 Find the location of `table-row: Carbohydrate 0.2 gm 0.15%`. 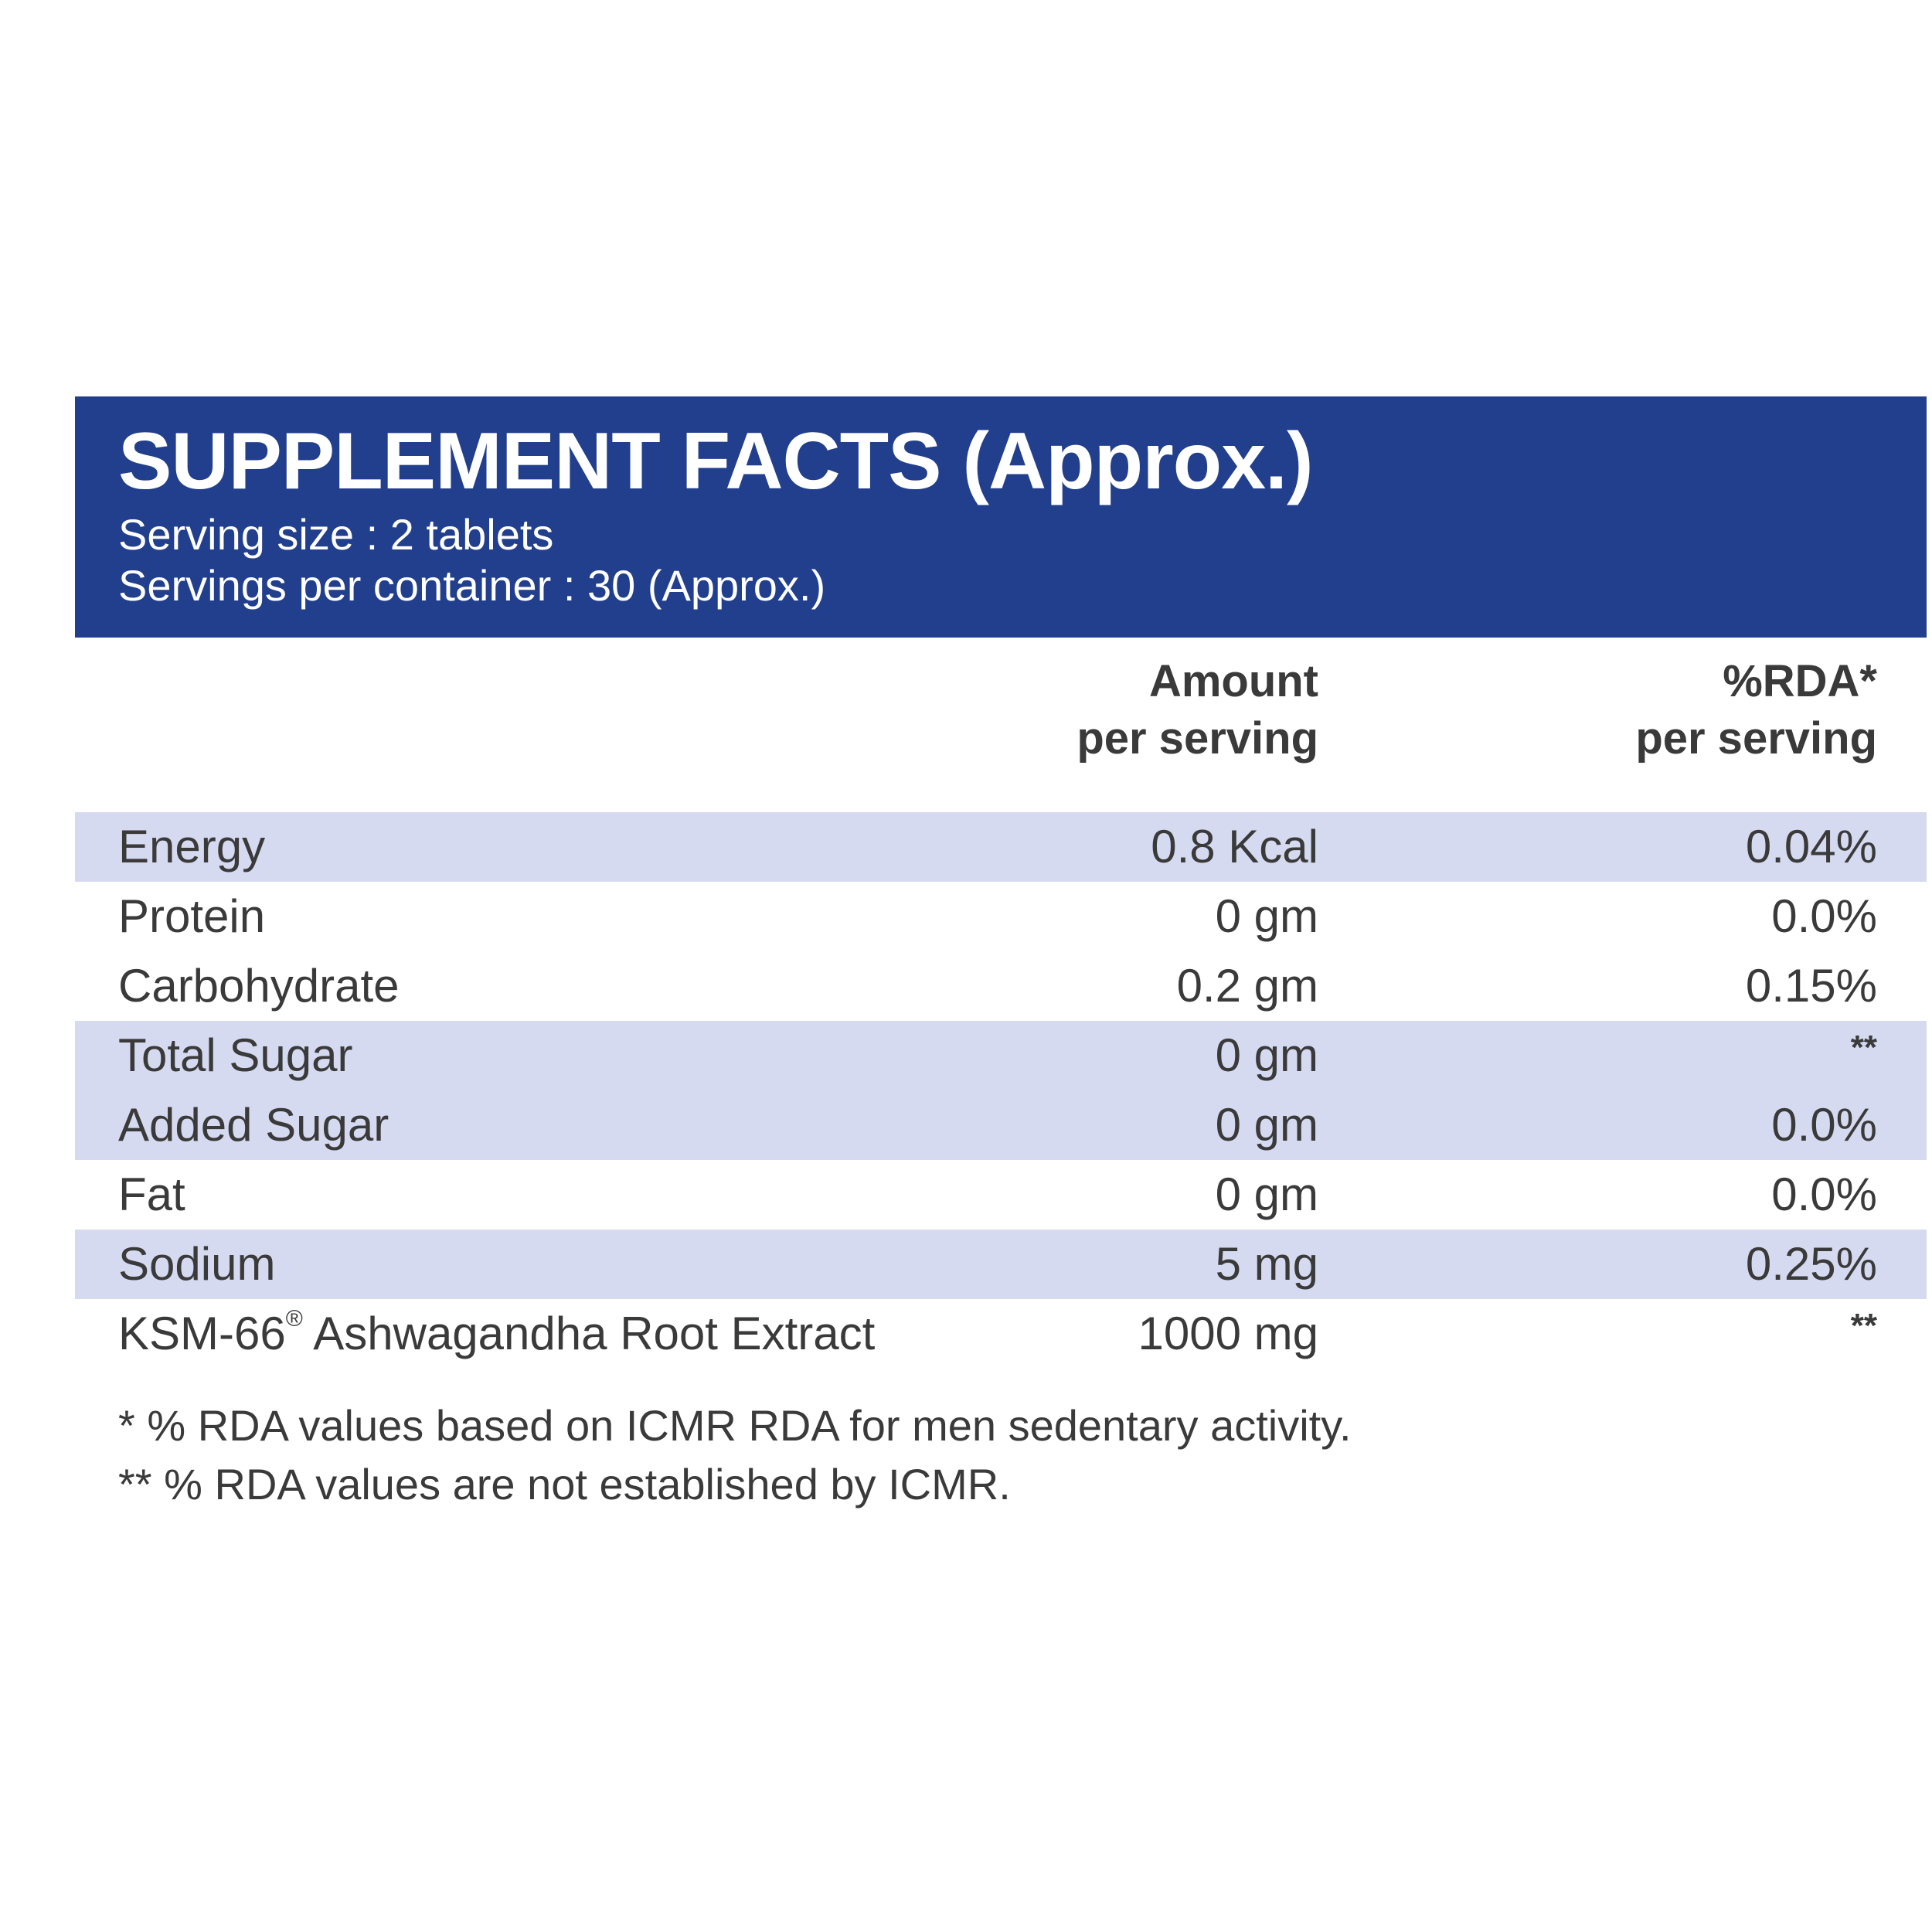

table-row: Carbohydrate 0.2 gm 0.15% is located at coordinates (1001, 986).